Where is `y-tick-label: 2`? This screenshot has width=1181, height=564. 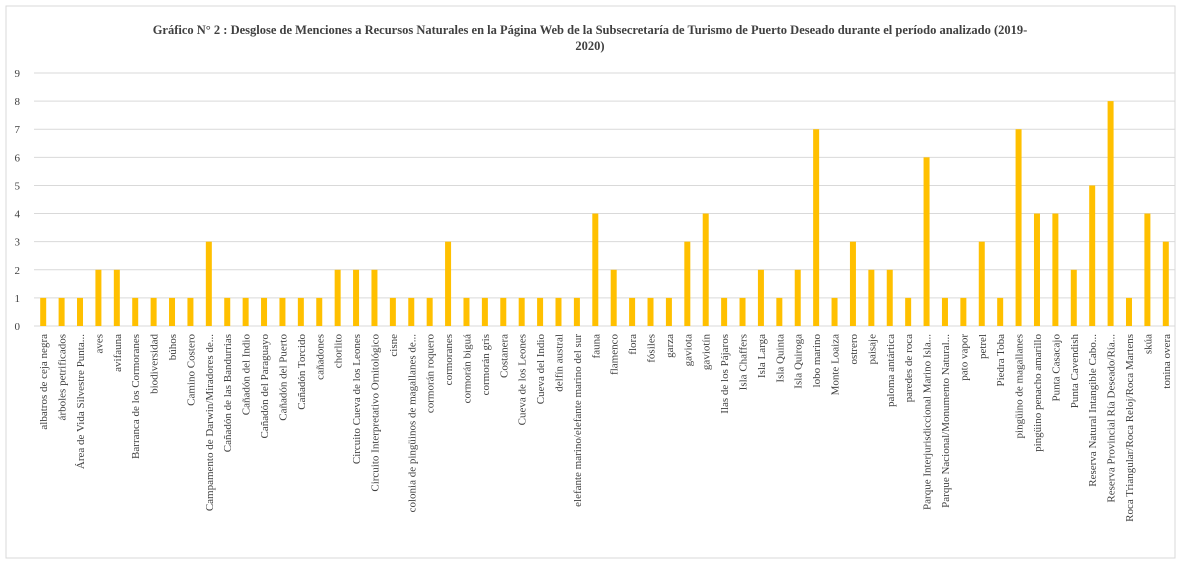 y-tick-label: 2 is located at coordinates (18, 271).